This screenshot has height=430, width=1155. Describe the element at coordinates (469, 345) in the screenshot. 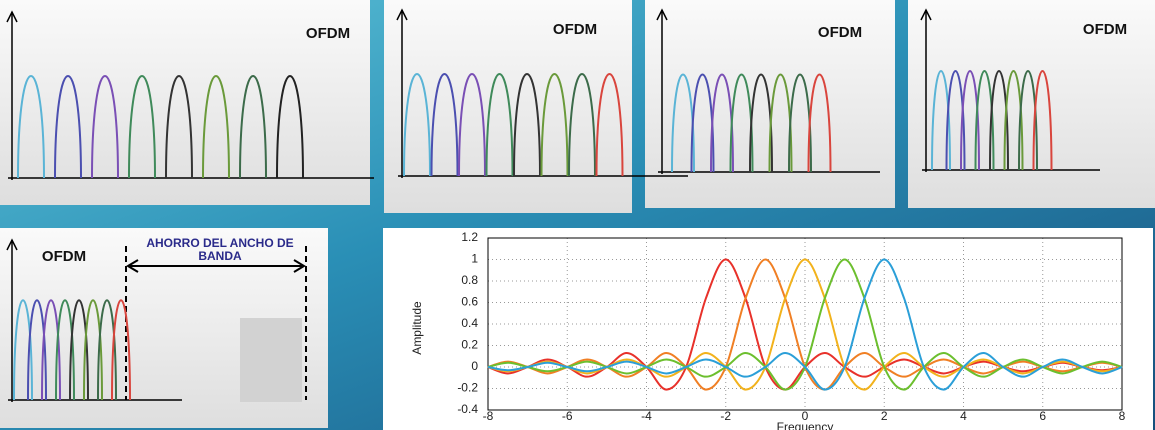

I see `y-tick-label: 0.2` at that location.